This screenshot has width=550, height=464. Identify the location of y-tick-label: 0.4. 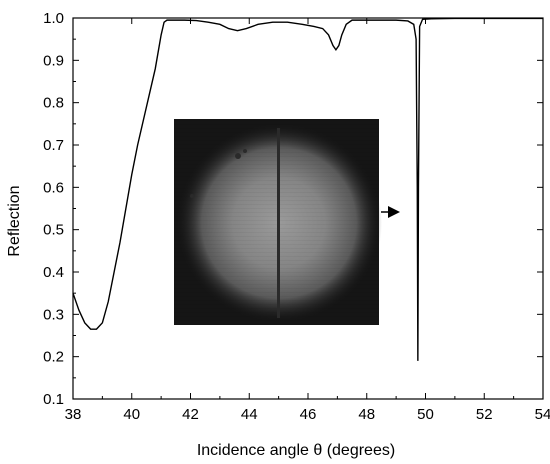
(53, 272).